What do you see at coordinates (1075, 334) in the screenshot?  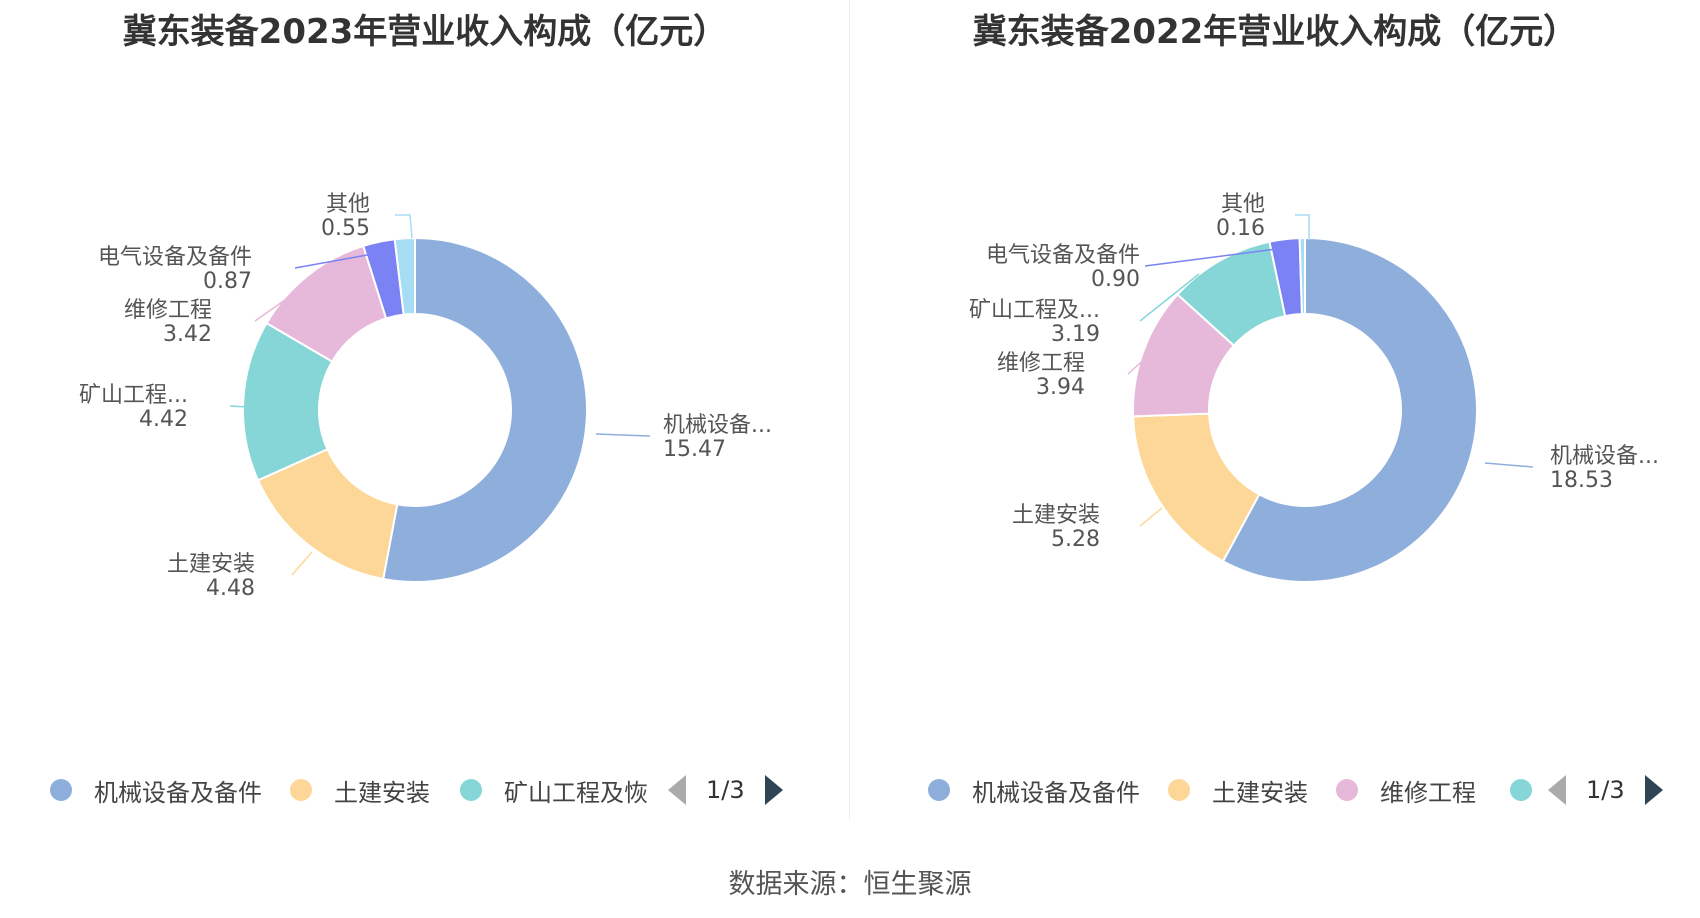 I see `slice-value-label: 3.19` at bounding box center [1075, 334].